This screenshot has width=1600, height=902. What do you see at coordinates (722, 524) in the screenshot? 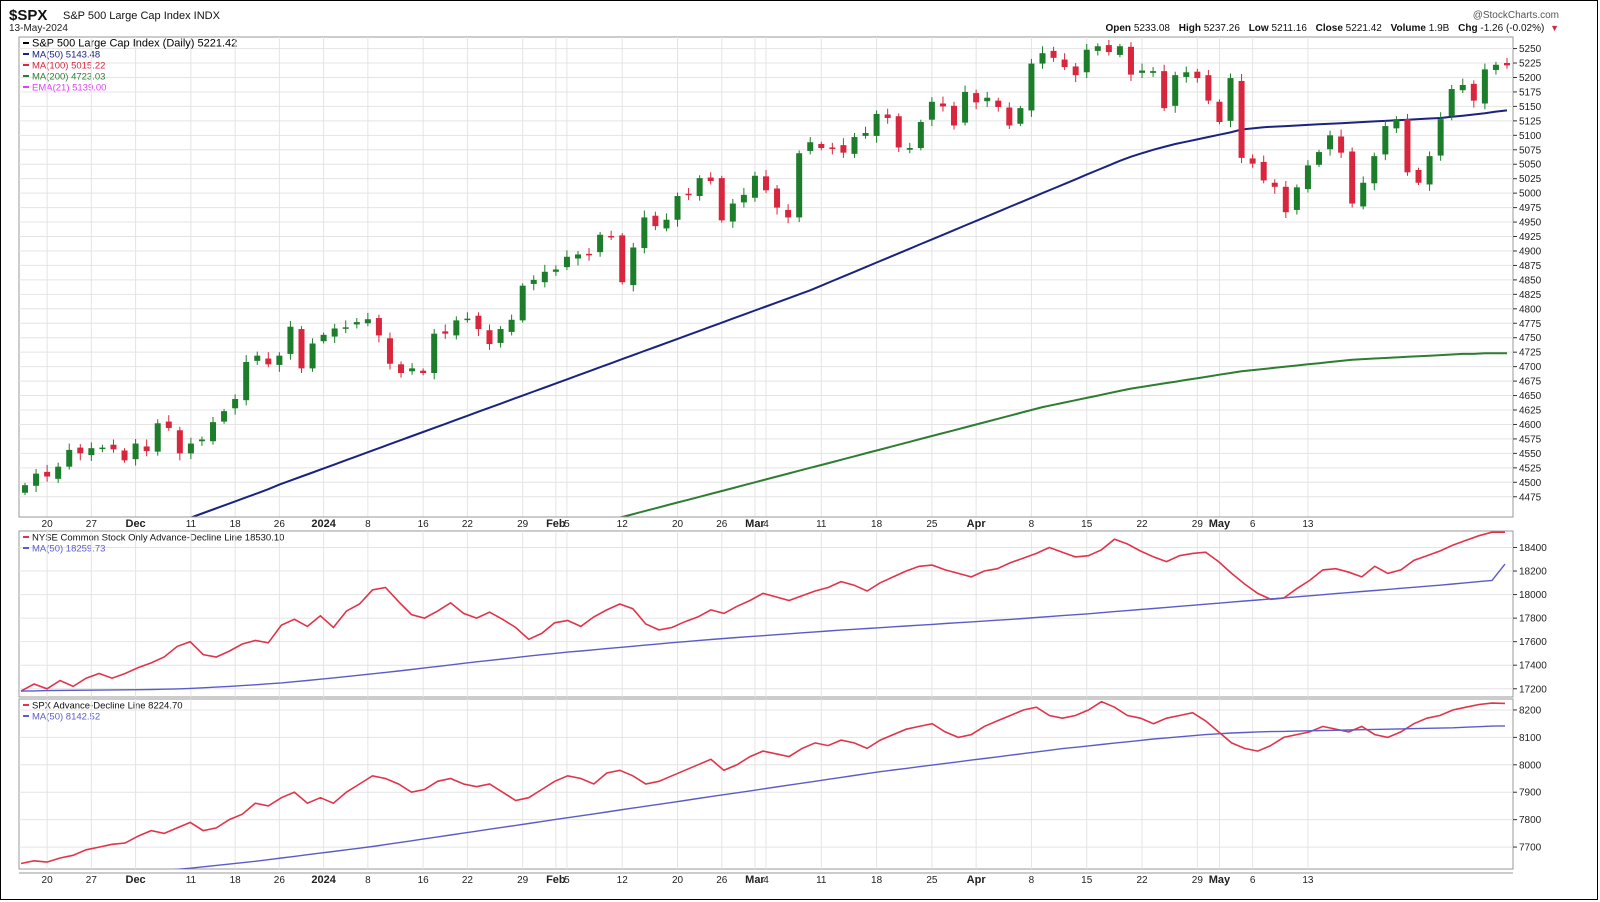
I see `x-tick-label: 26` at bounding box center [722, 524].